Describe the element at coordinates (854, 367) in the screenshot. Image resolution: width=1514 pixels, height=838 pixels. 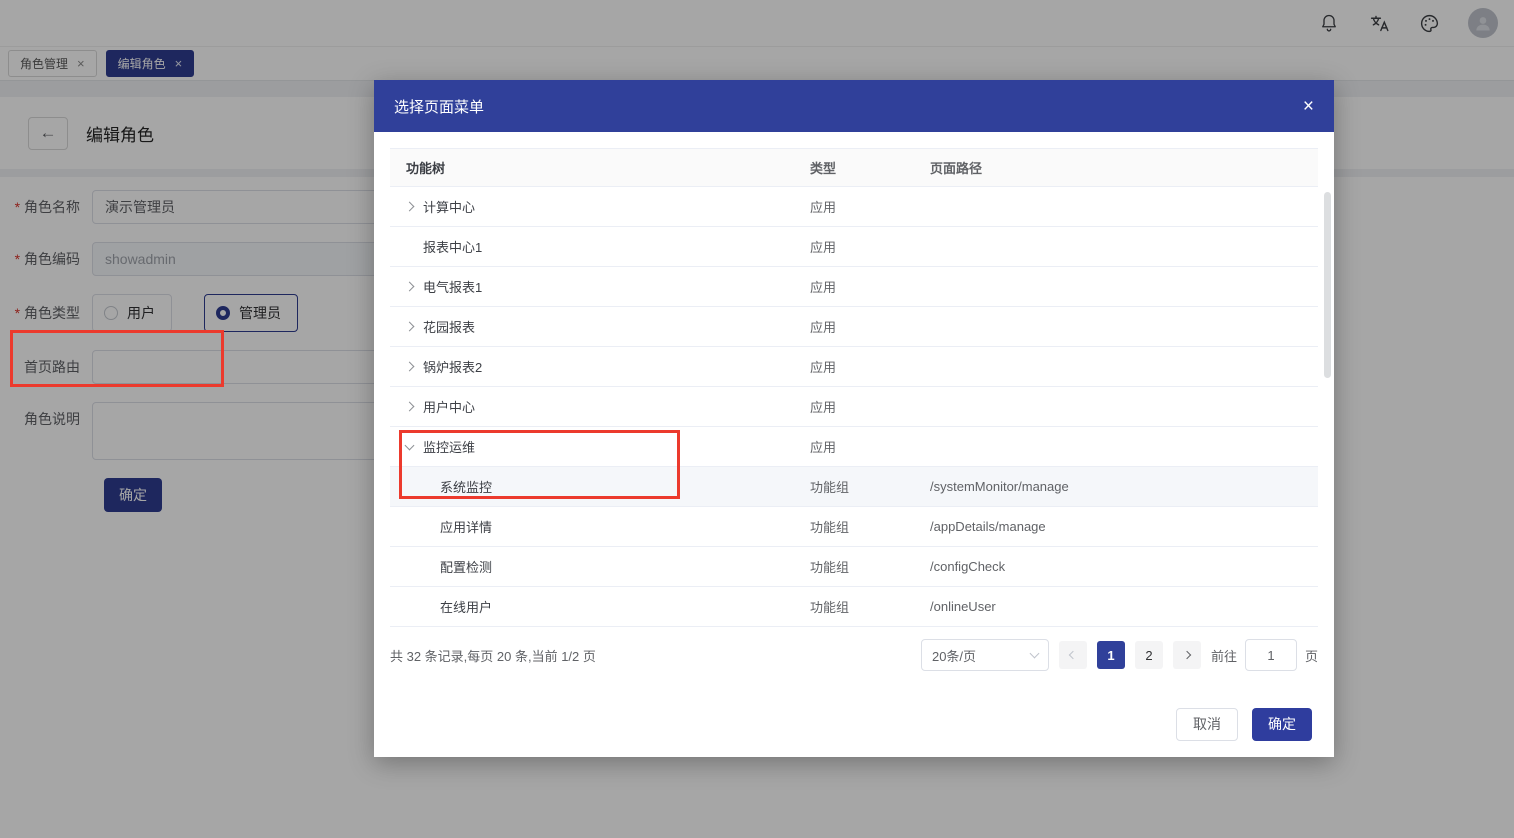
I see `table-row: 锅炉报表2 应用` at that location.